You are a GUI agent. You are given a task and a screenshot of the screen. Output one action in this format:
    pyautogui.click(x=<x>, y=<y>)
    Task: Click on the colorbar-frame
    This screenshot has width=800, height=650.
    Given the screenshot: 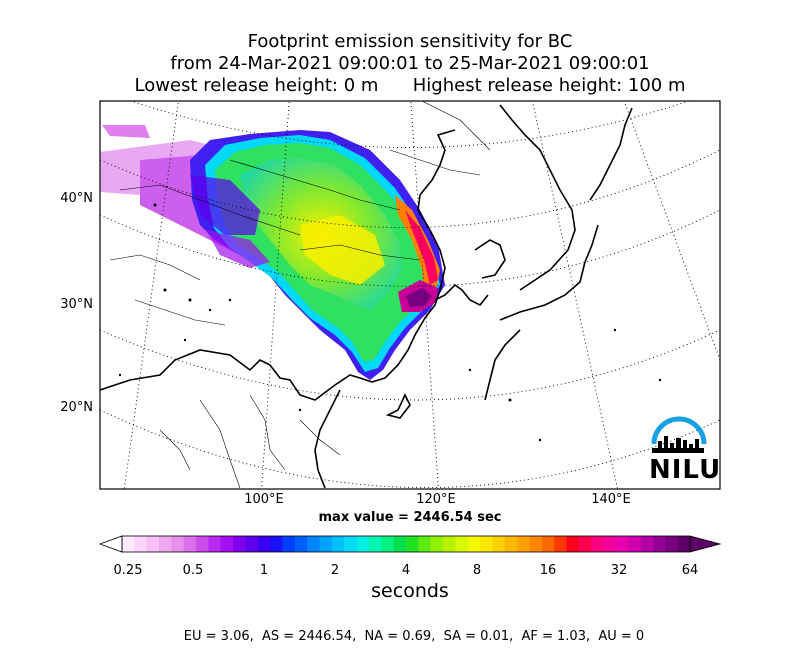 What is the action you would take?
    pyautogui.click(x=406, y=544)
    